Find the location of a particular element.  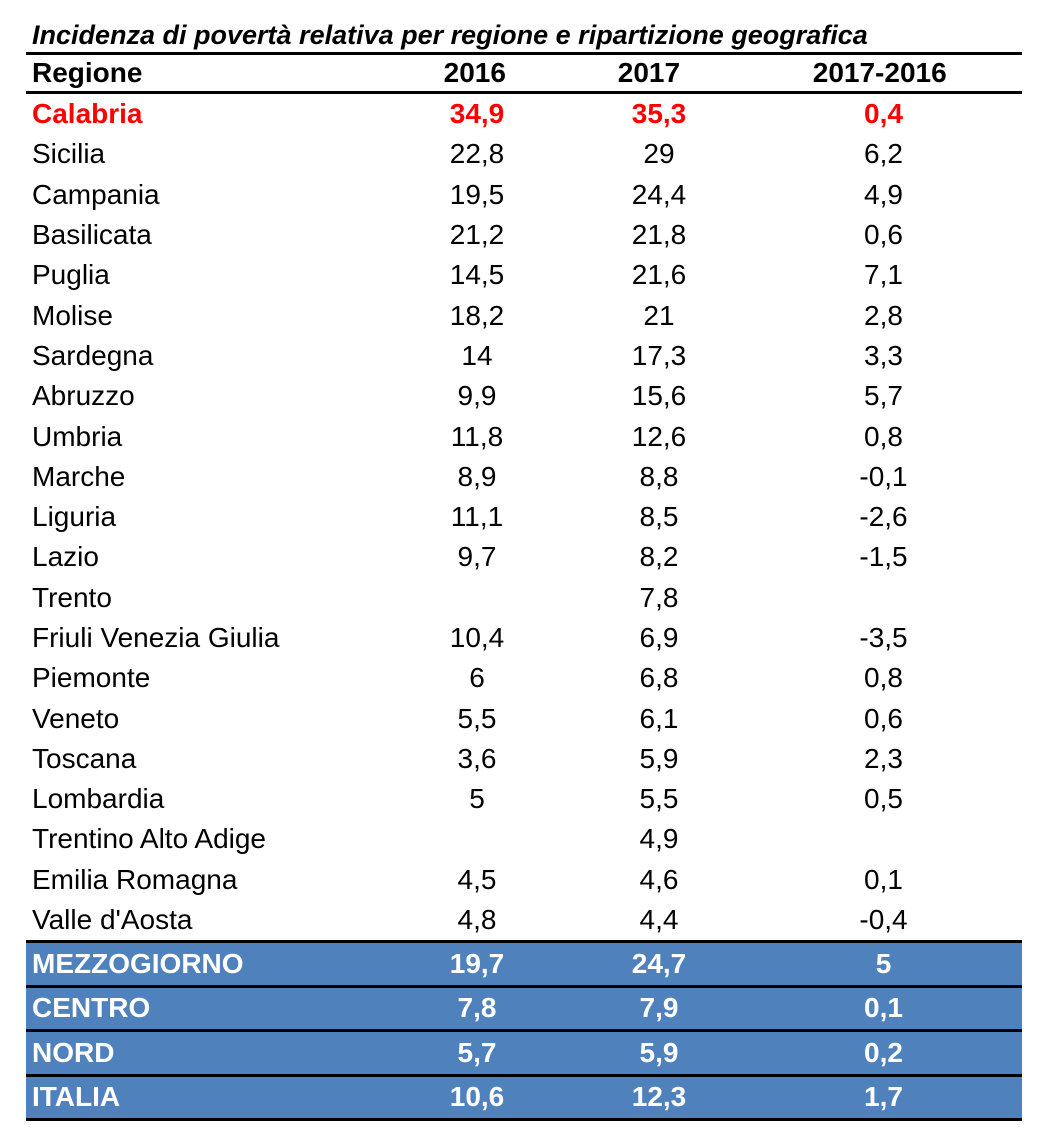

region-name: Liguria is located at coordinates (74, 517).